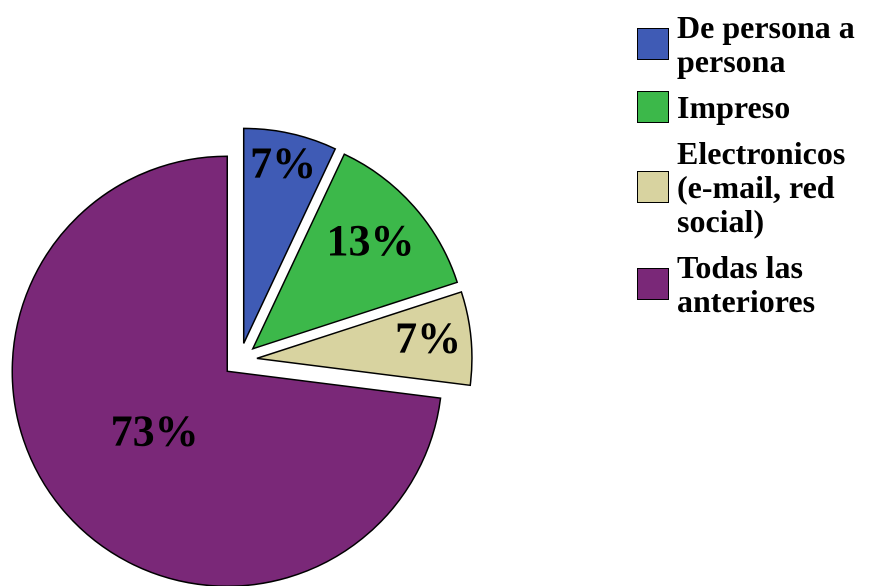  Describe the element at coordinates (370, 240) in the screenshot. I see `data-label: 13%` at that location.